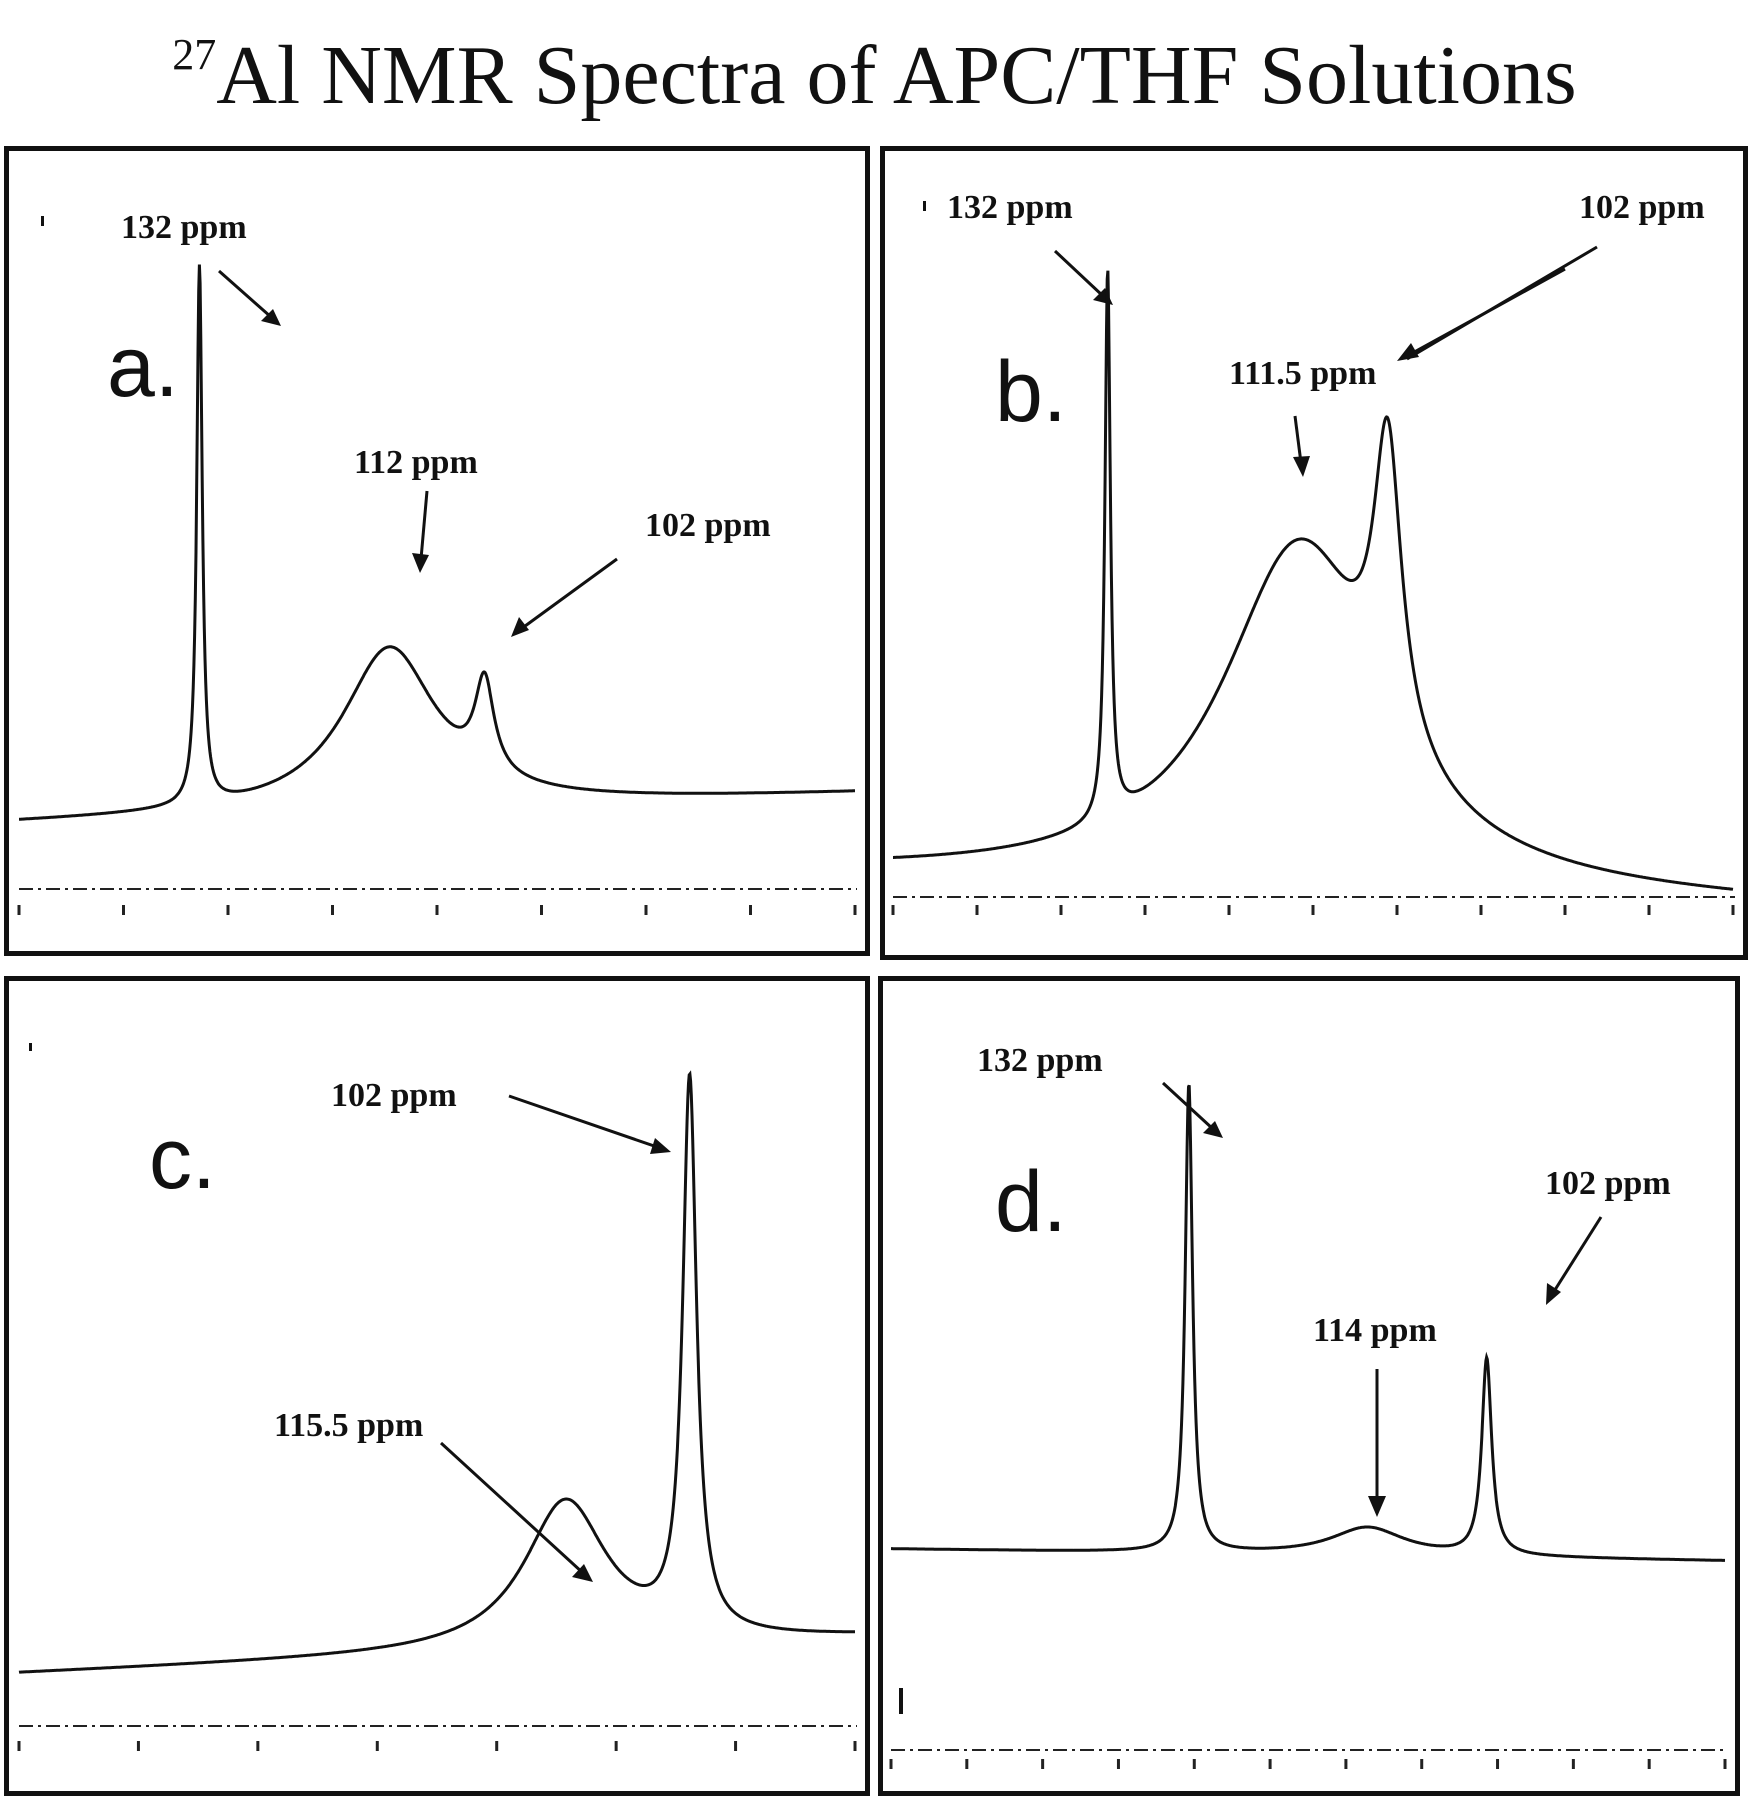 Image resolution: width=1749 pixels, height=1800 pixels. I want to click on panel-letter-a: a., so click(143, 367).